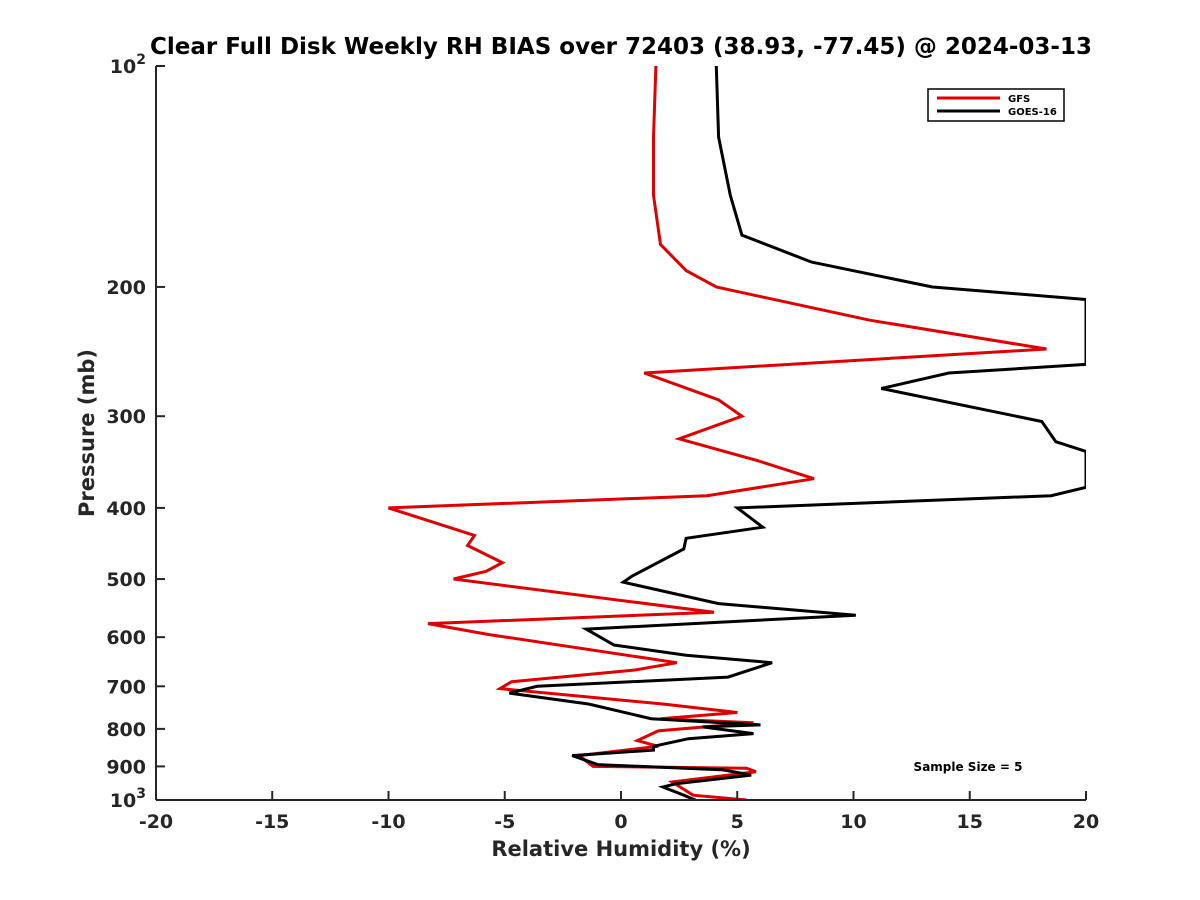 This screenshot has width=1200, height=900. Describe the element at coordinates (1086, 822) in the screenshot. I see `x-tick-label: 20` at that location.